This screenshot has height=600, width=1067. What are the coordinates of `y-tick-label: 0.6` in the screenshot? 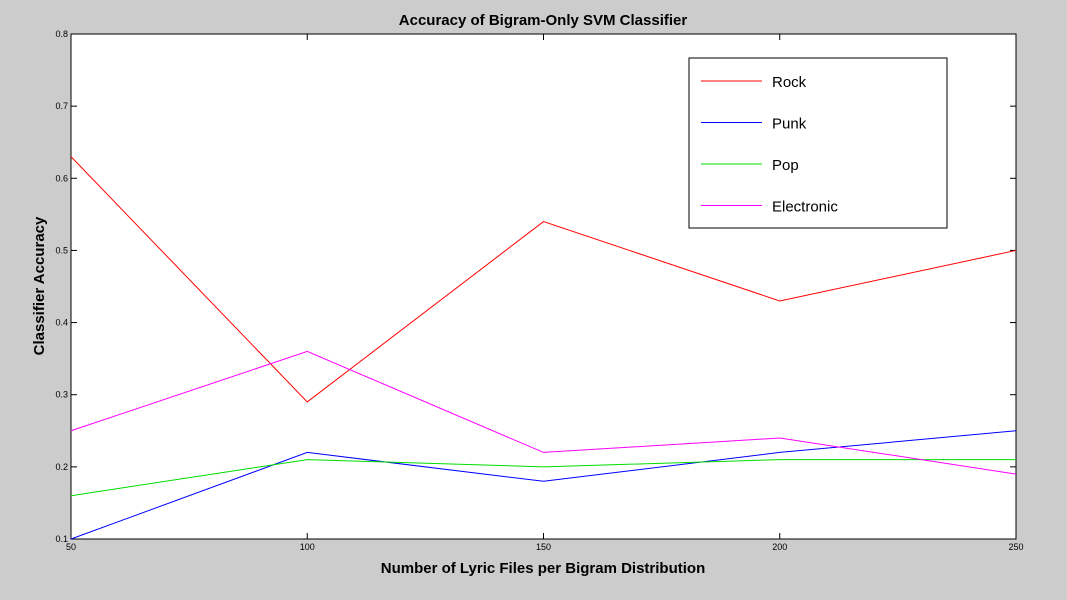 It's located at (61, 178).